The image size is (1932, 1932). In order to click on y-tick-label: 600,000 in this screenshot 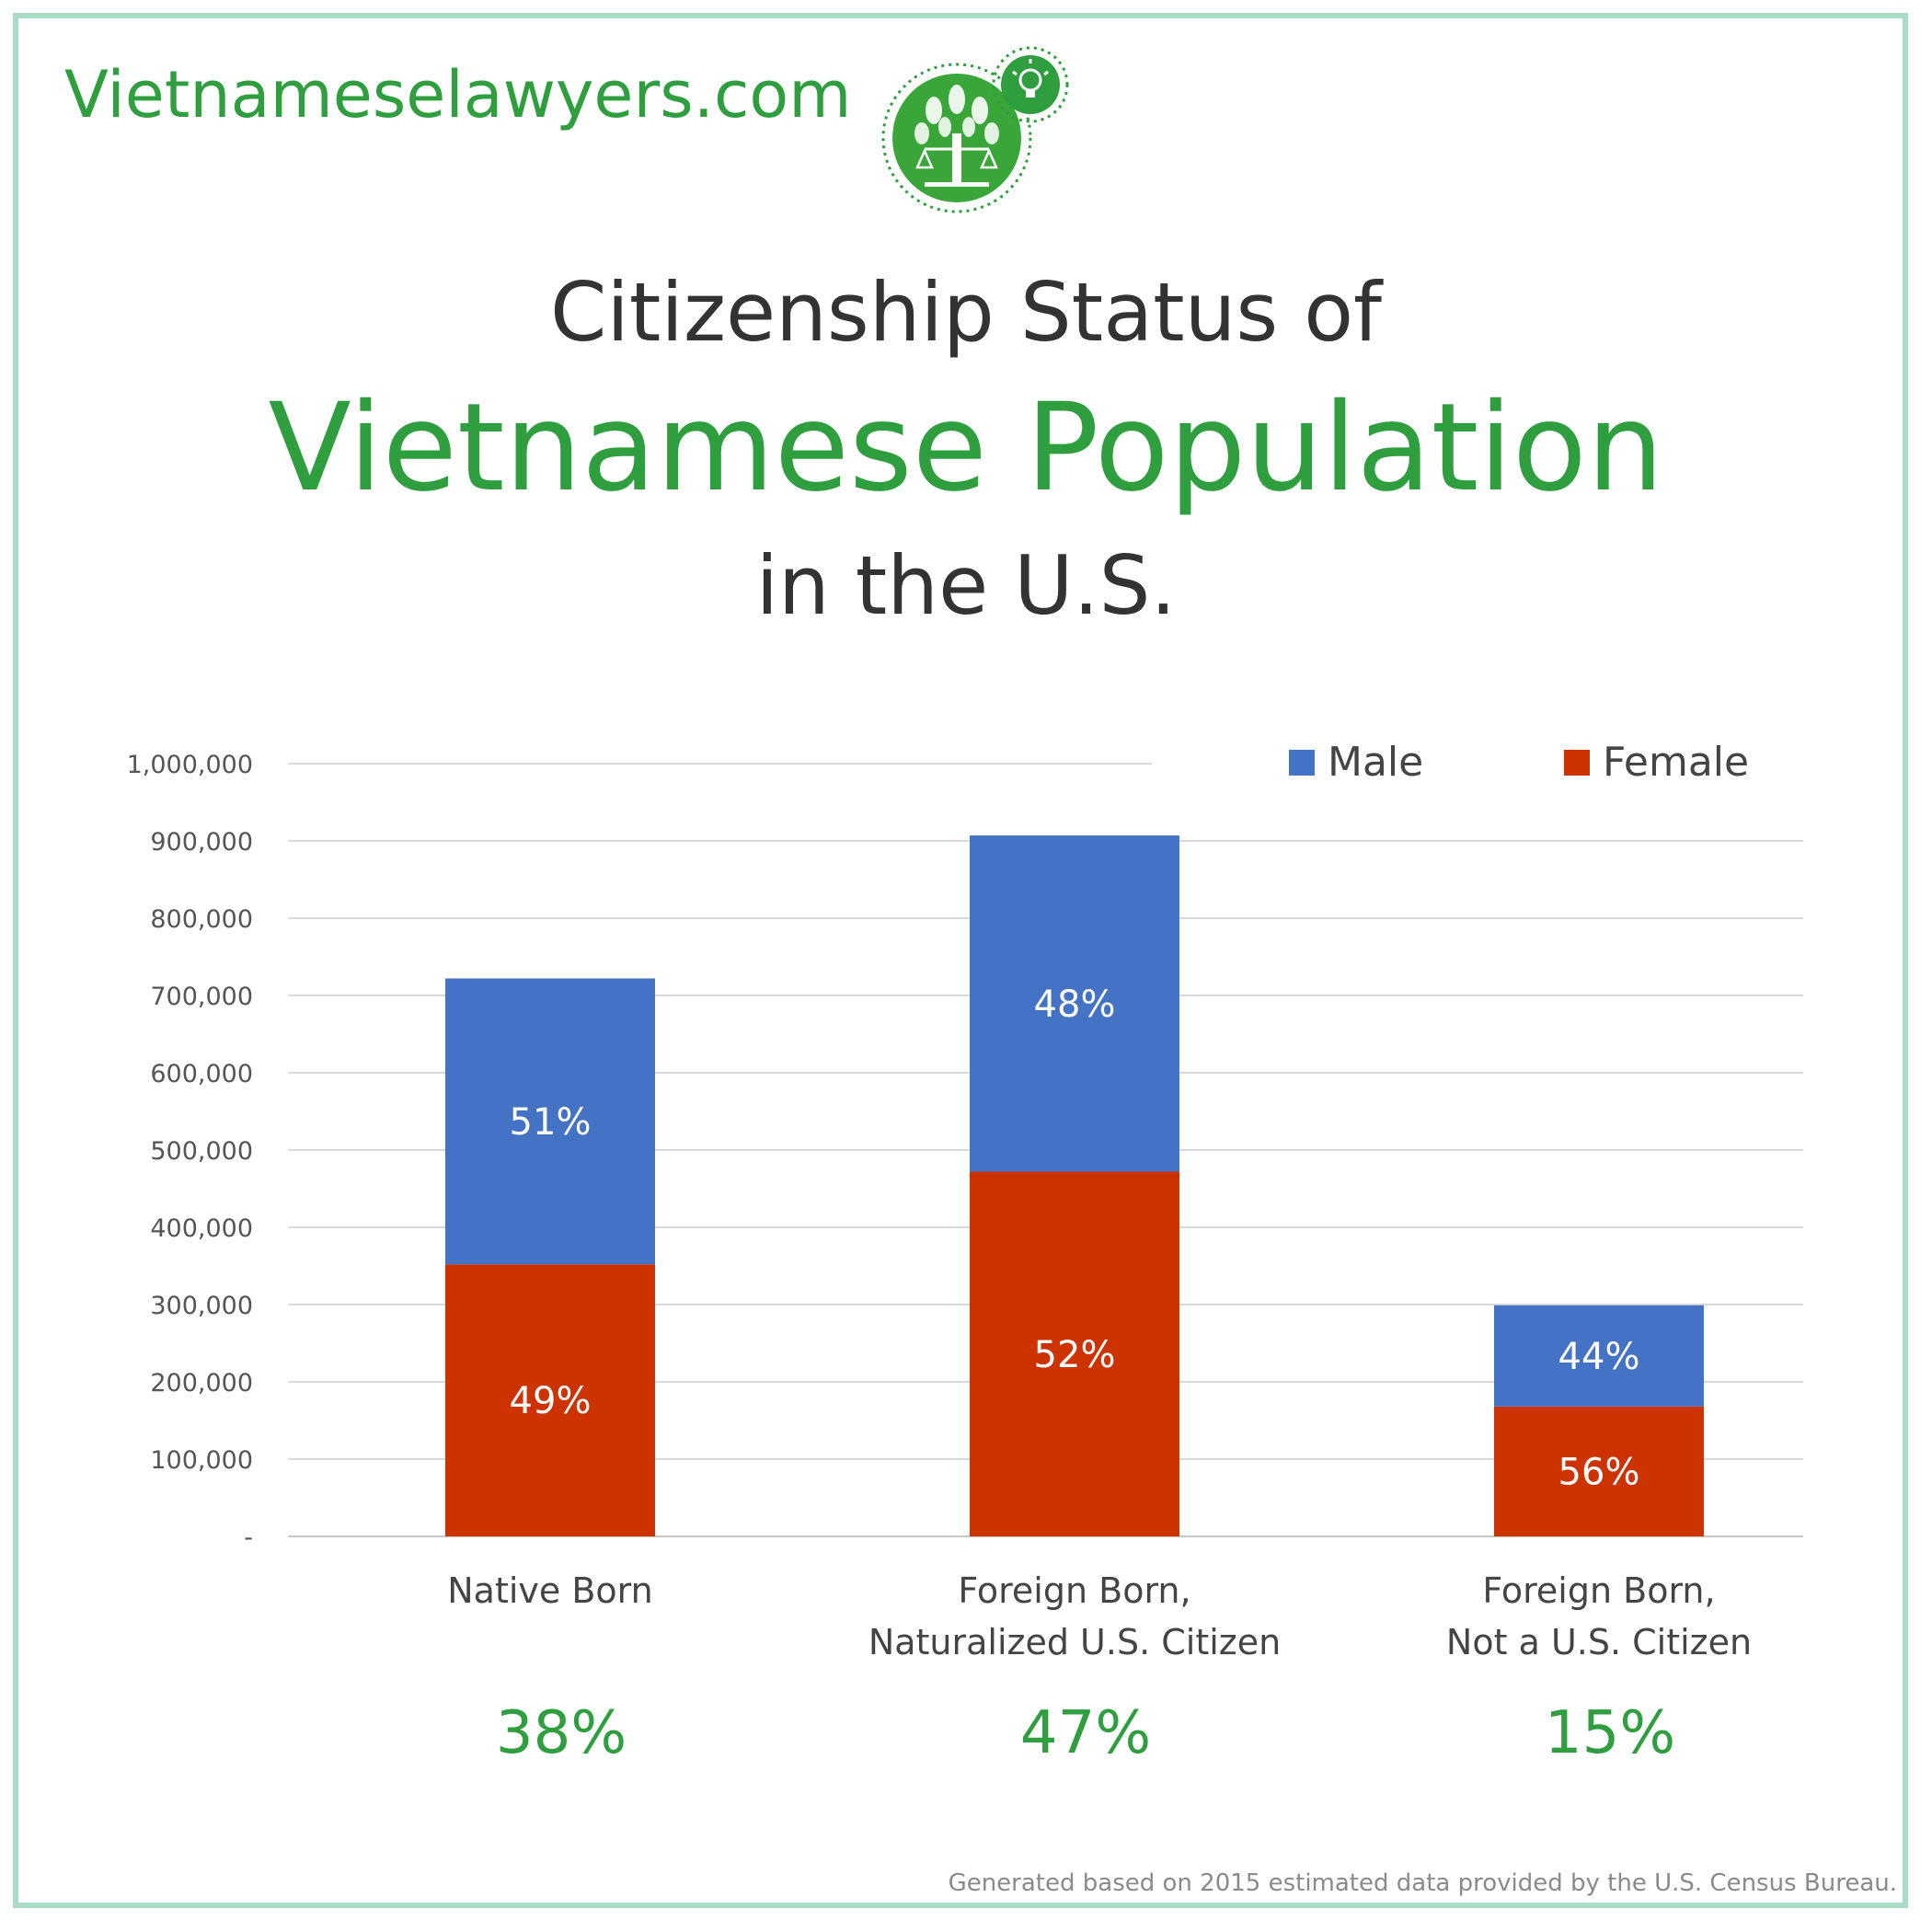, I will do `click(201, 1074)`.